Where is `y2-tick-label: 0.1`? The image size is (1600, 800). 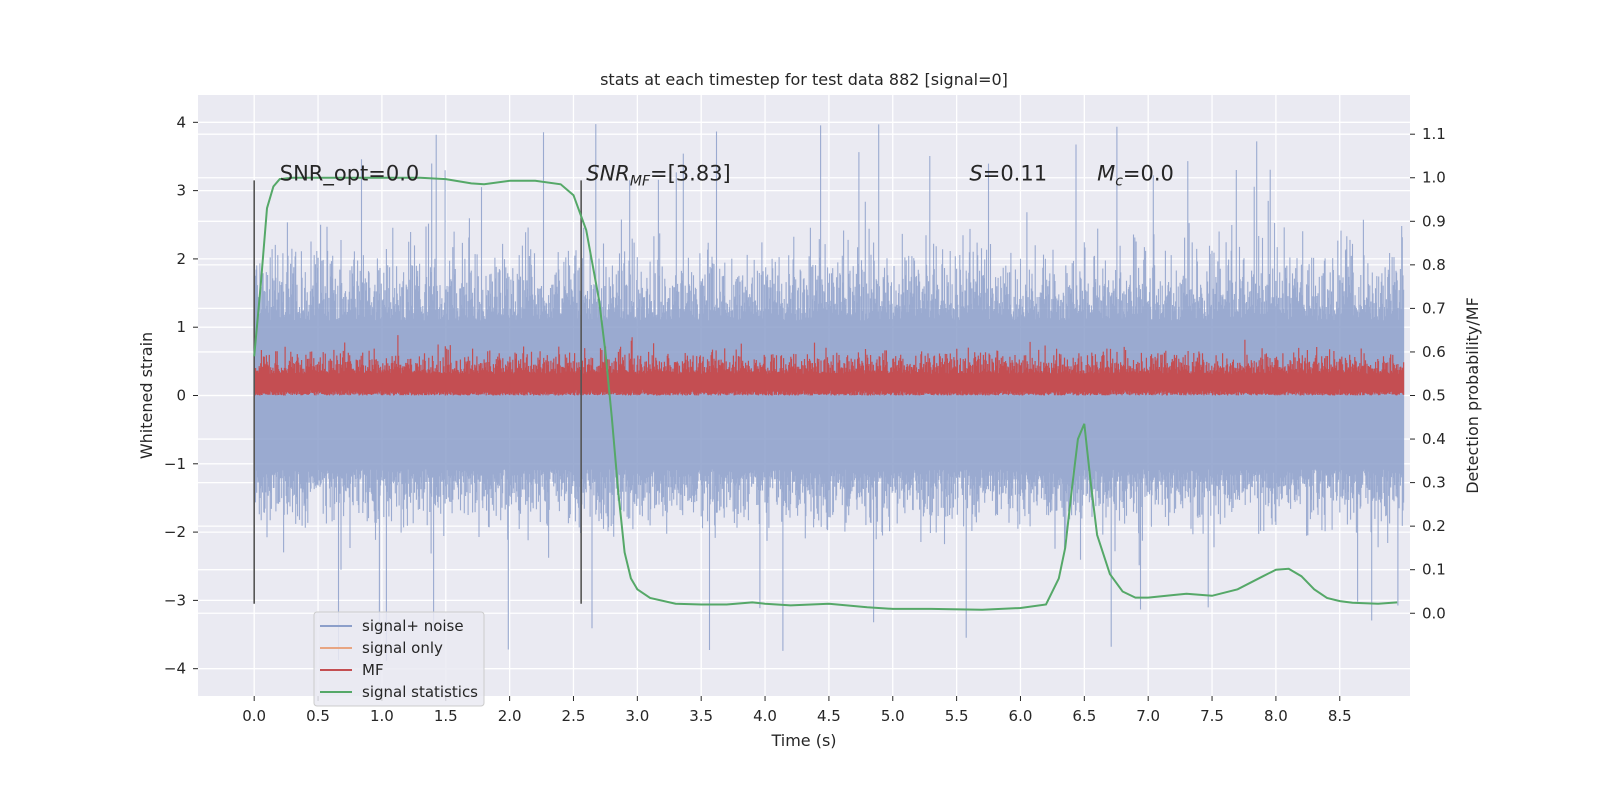
y2-tick-label: 0.1 is located at coordinates (1434, 570).